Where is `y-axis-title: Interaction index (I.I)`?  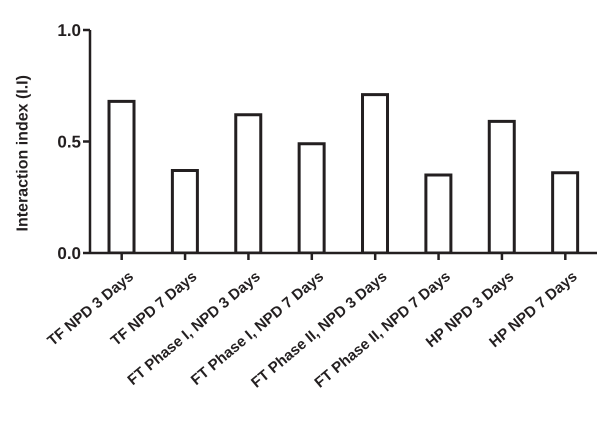 y-axis-title: Interaction index (I.I) is located at coordinates (23, 153).